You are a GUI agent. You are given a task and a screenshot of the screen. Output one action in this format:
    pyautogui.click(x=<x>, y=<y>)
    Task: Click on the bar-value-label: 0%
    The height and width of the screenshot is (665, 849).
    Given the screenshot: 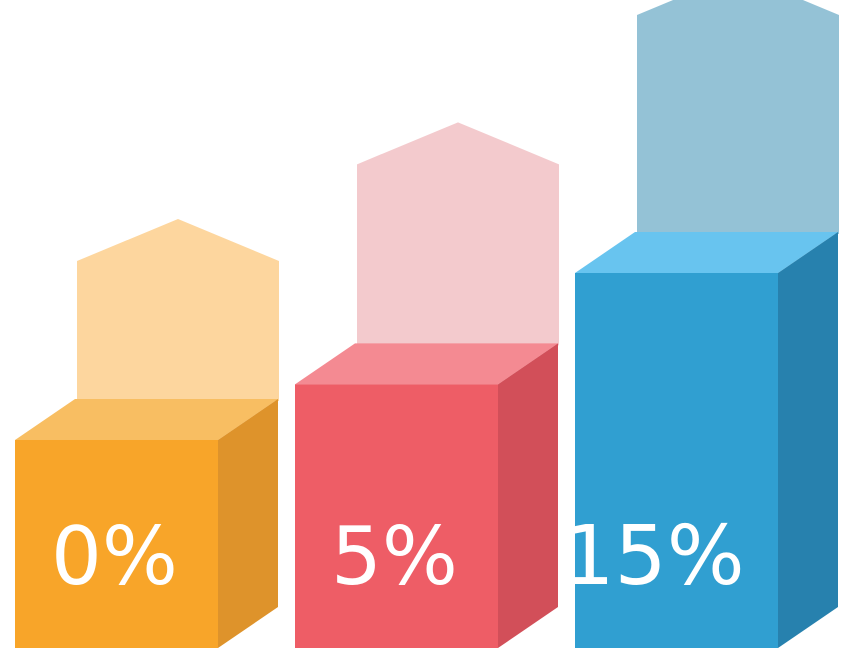 What is the action you would take?
    pyautogui.click(x=114, y=556)
    